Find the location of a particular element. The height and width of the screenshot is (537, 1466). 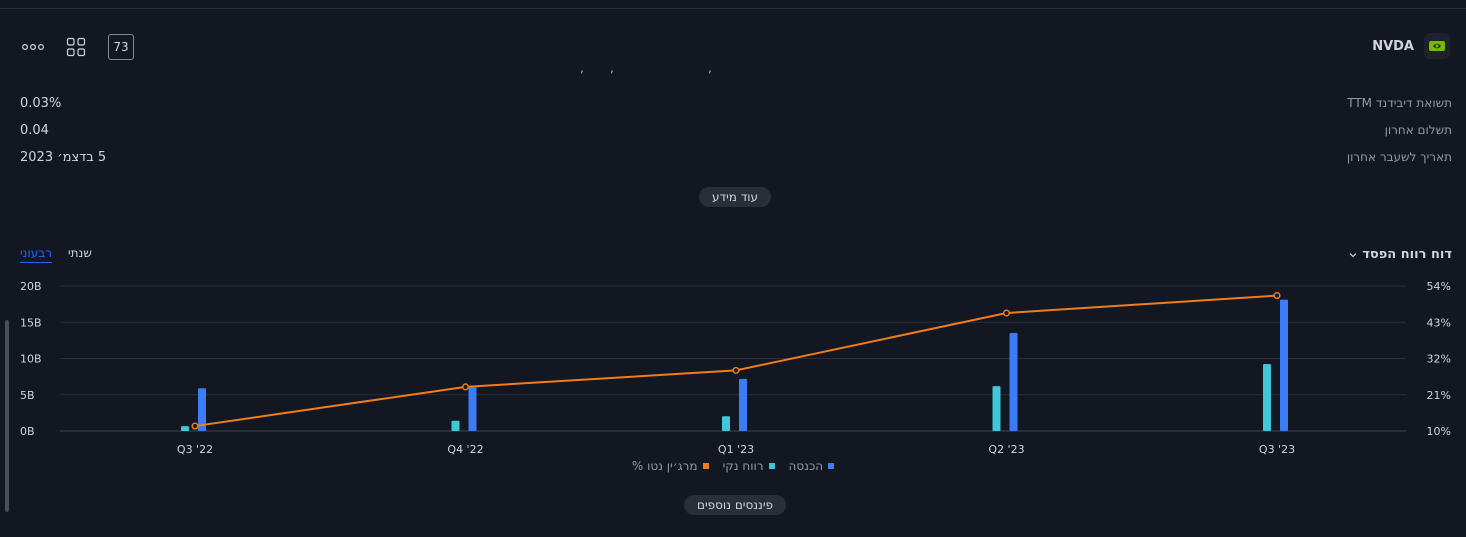

legend-swatch-revenue is located at coordinates (831, 466).